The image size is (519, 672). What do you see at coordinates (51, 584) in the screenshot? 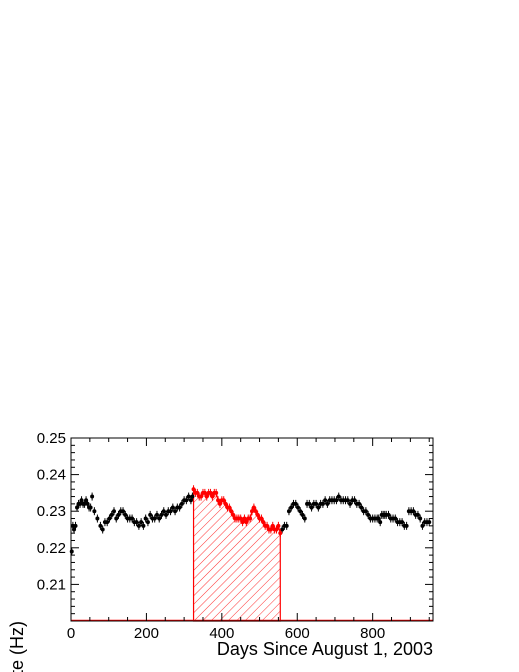
I see `y-tick-label: 0.21` at bounding box center [51, 584].